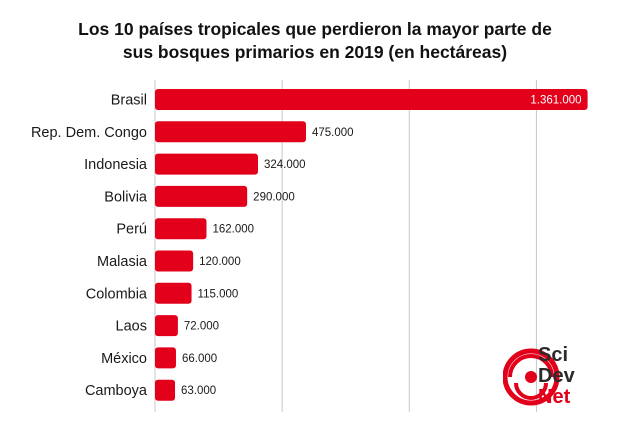 This screenshot has width=630, height=434. What do you see at coordinates (218, 294) in the screenshot?
I see `value-label-6: 115.000` at bounding box center [218, 294].